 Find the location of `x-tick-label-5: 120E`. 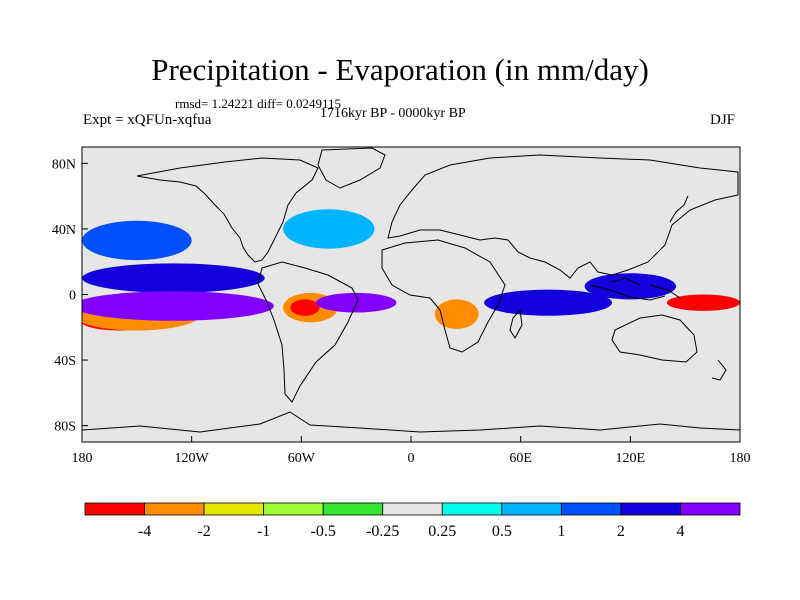

x-tick-label-5: 120E is located at coordinates (631, 458).